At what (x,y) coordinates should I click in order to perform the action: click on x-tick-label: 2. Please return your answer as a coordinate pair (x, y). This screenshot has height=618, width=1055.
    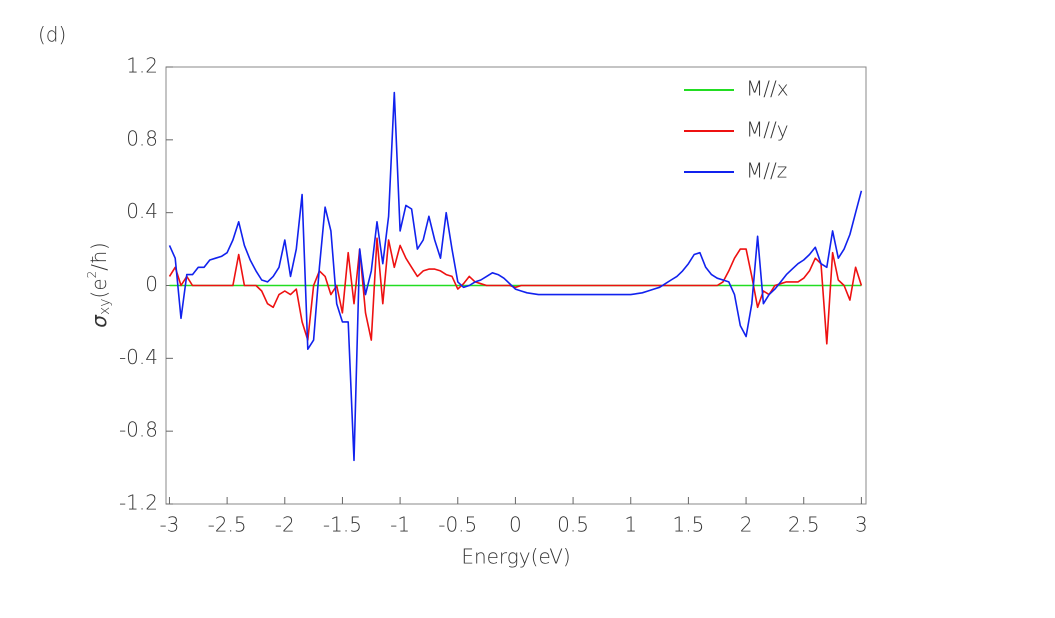
    Looking at the image, I should click on (746, 525).